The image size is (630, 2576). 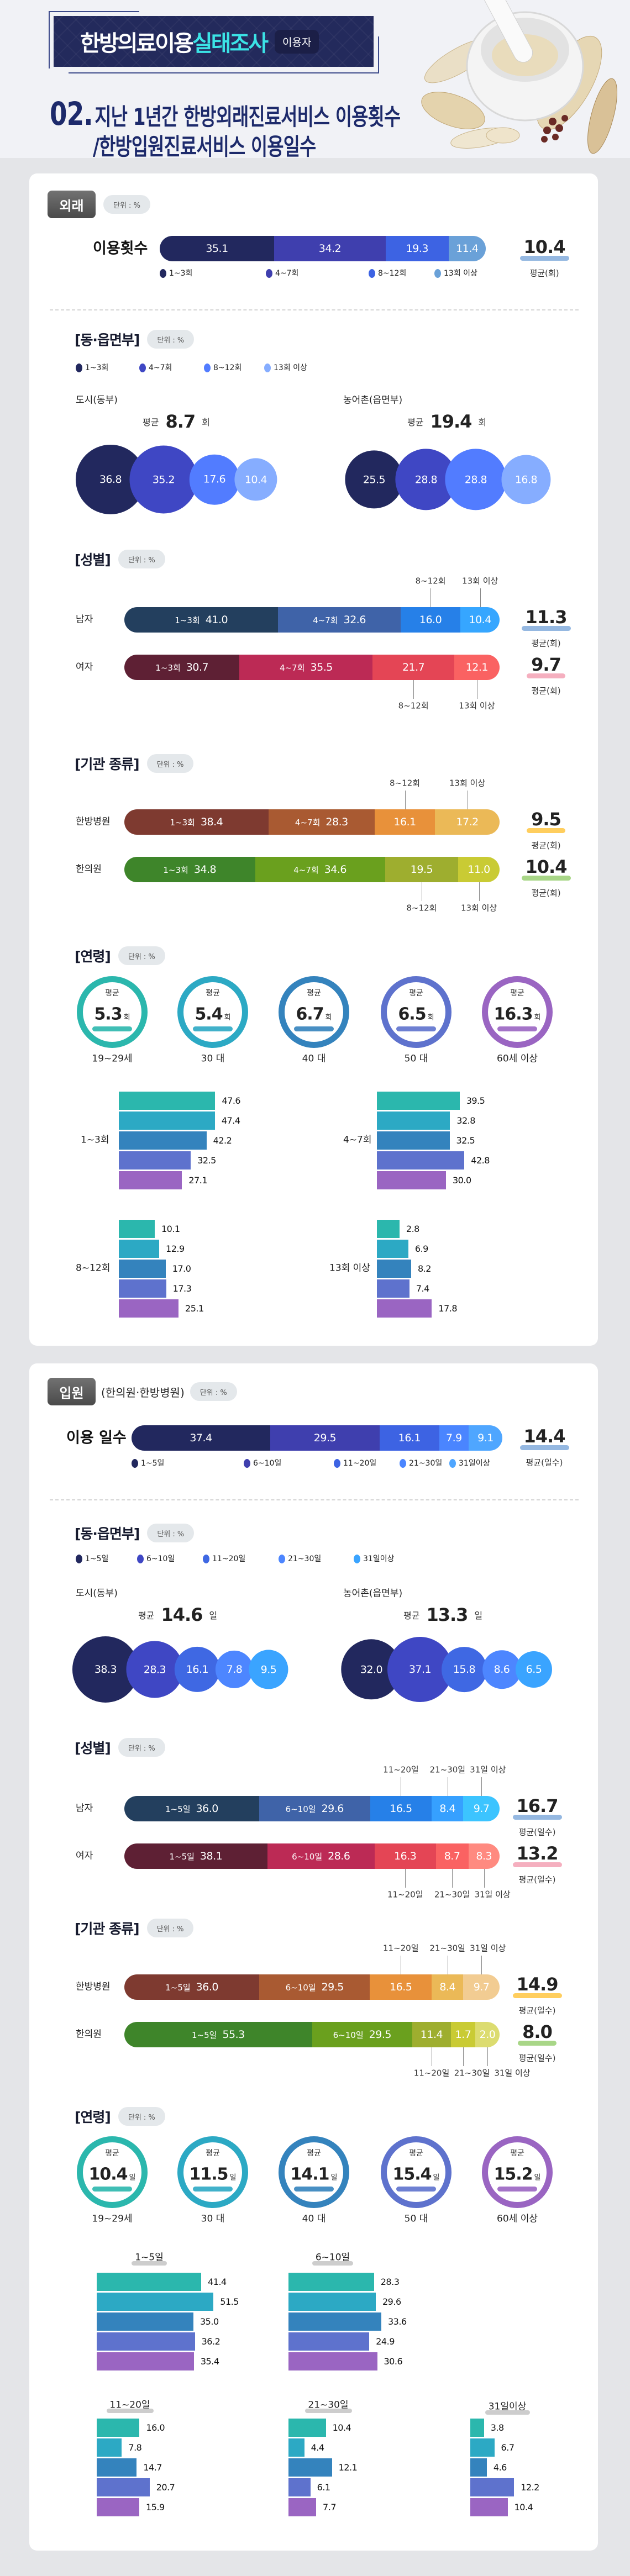 I want to click on region-bubble: 15.8, so click(x=465, y=1669).